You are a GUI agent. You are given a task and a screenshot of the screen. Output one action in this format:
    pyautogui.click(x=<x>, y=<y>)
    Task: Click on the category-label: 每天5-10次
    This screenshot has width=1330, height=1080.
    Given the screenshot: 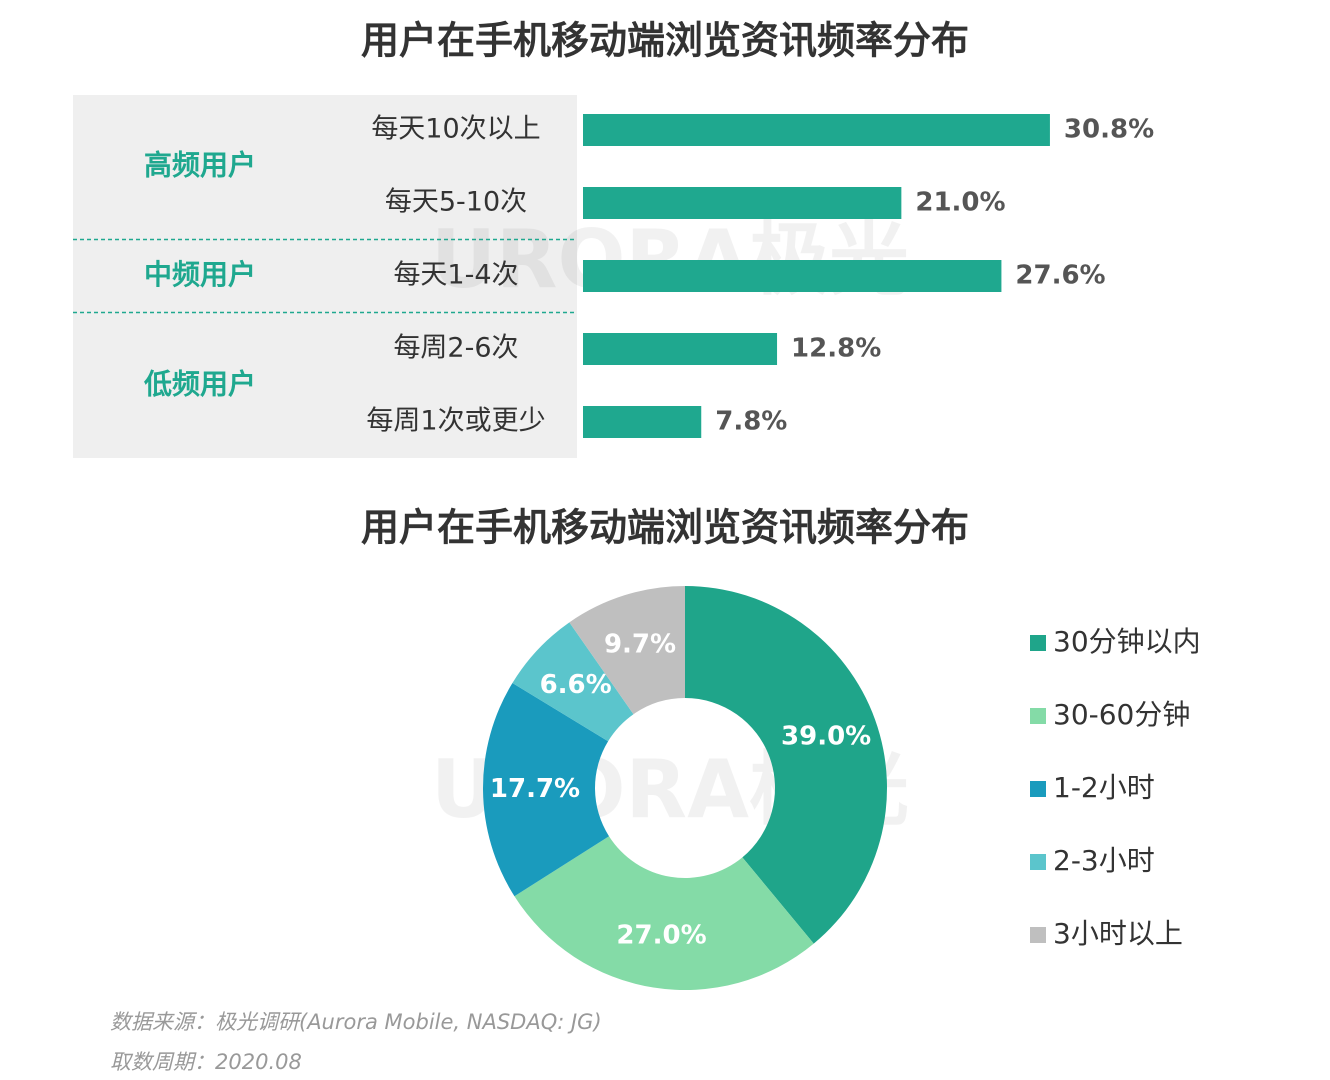 What is the action you would take?
    pyautogui.click(x=456, y=202)
    